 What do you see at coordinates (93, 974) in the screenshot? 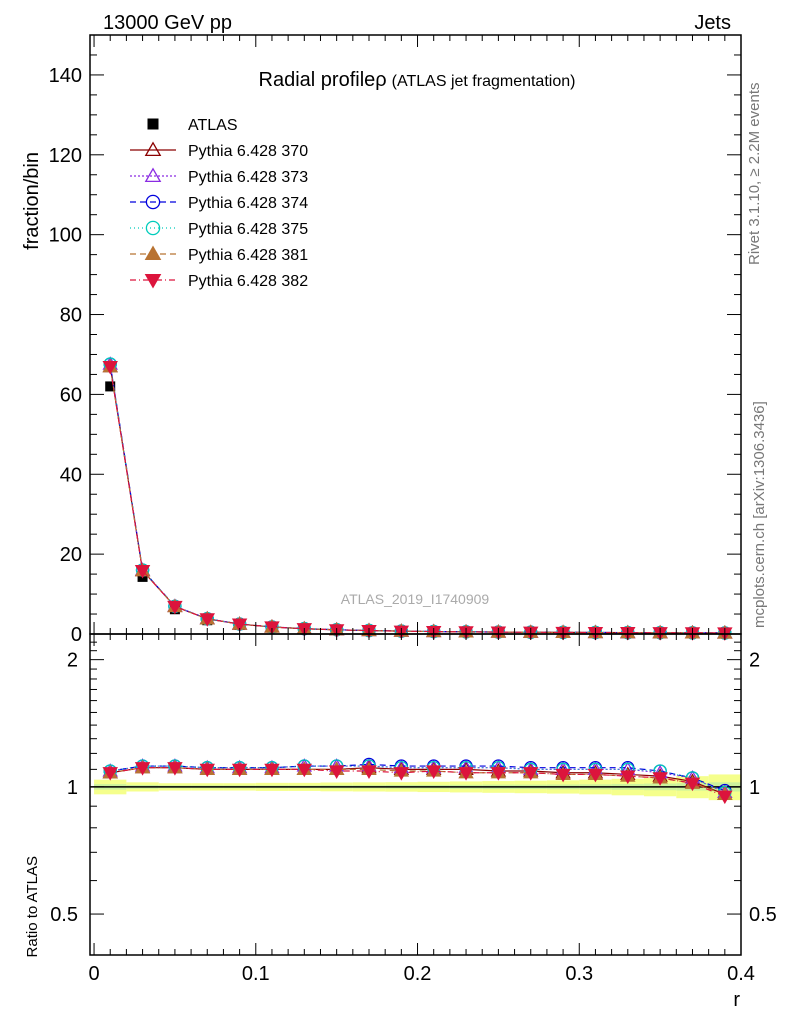
I see `x-tick-label: 0` at bounding box center [93, 974].